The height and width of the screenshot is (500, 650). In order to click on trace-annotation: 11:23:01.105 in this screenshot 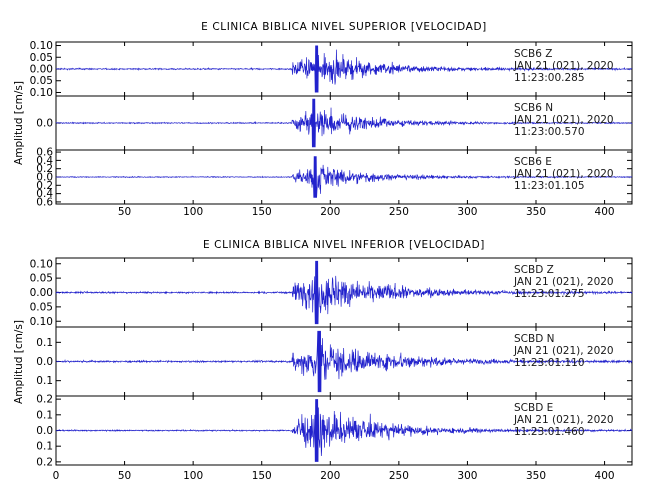, I will do `click(549, 186)`.